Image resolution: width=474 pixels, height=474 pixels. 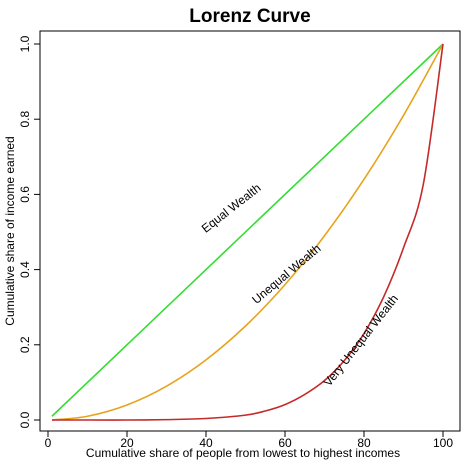 I want to click on x-tick-label: 60, so click(x=285, y=443).